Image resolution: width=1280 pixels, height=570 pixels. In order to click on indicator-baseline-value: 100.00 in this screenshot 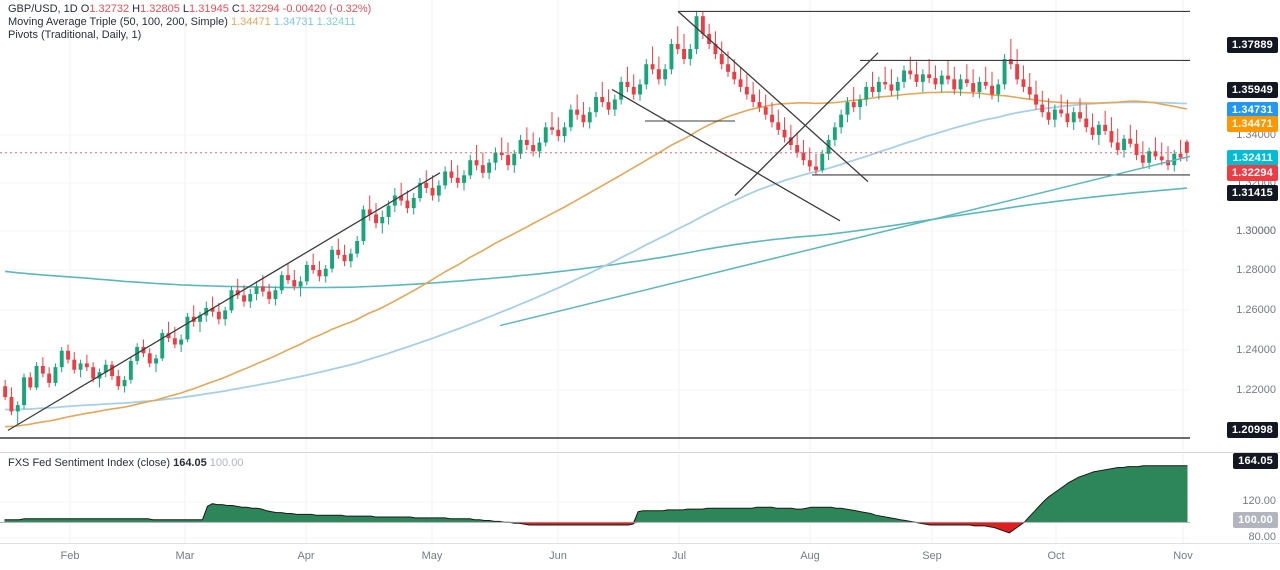, I will do `click(226, 463)`.